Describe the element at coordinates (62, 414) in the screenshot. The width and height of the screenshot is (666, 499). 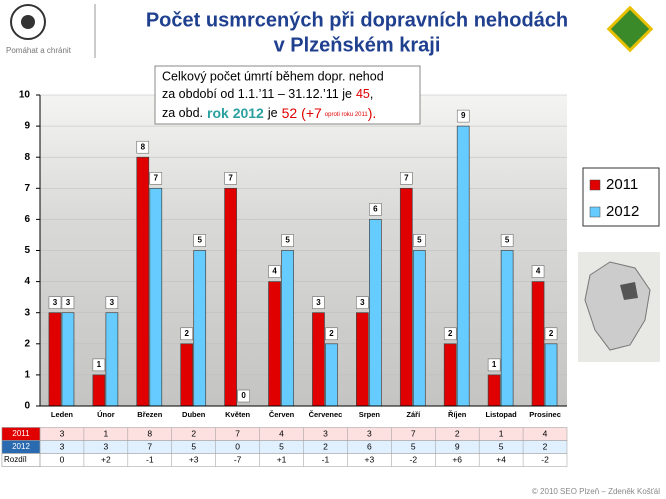
I see `x-tick-label: Leden` at that location.